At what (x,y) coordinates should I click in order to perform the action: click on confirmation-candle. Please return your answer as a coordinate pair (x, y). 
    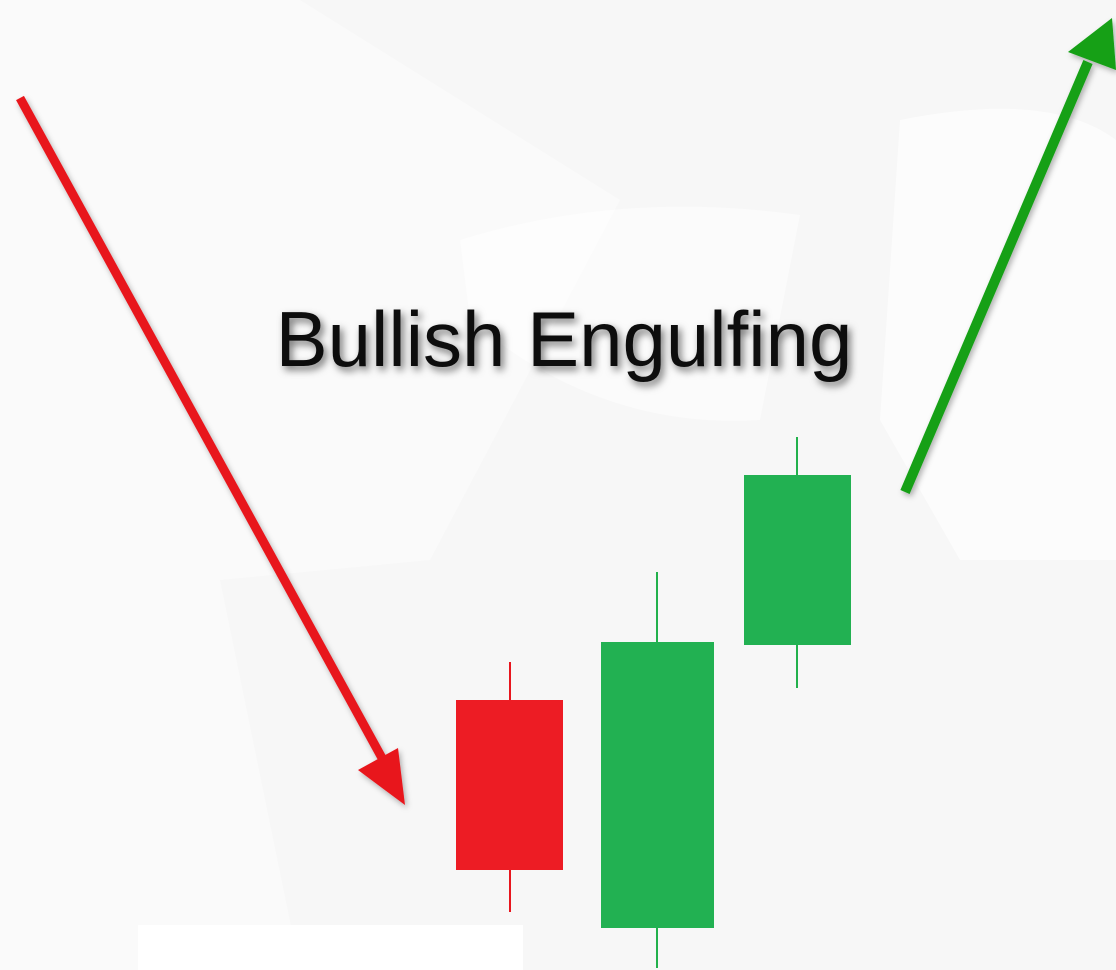
    Looking at the image, I should click on (797, 562).